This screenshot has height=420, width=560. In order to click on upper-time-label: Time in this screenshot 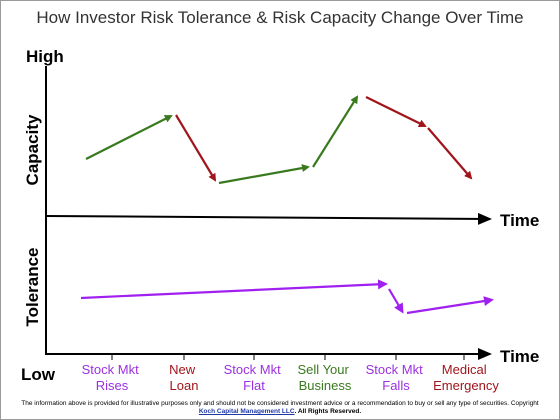, I will do `click(519, 220)`.